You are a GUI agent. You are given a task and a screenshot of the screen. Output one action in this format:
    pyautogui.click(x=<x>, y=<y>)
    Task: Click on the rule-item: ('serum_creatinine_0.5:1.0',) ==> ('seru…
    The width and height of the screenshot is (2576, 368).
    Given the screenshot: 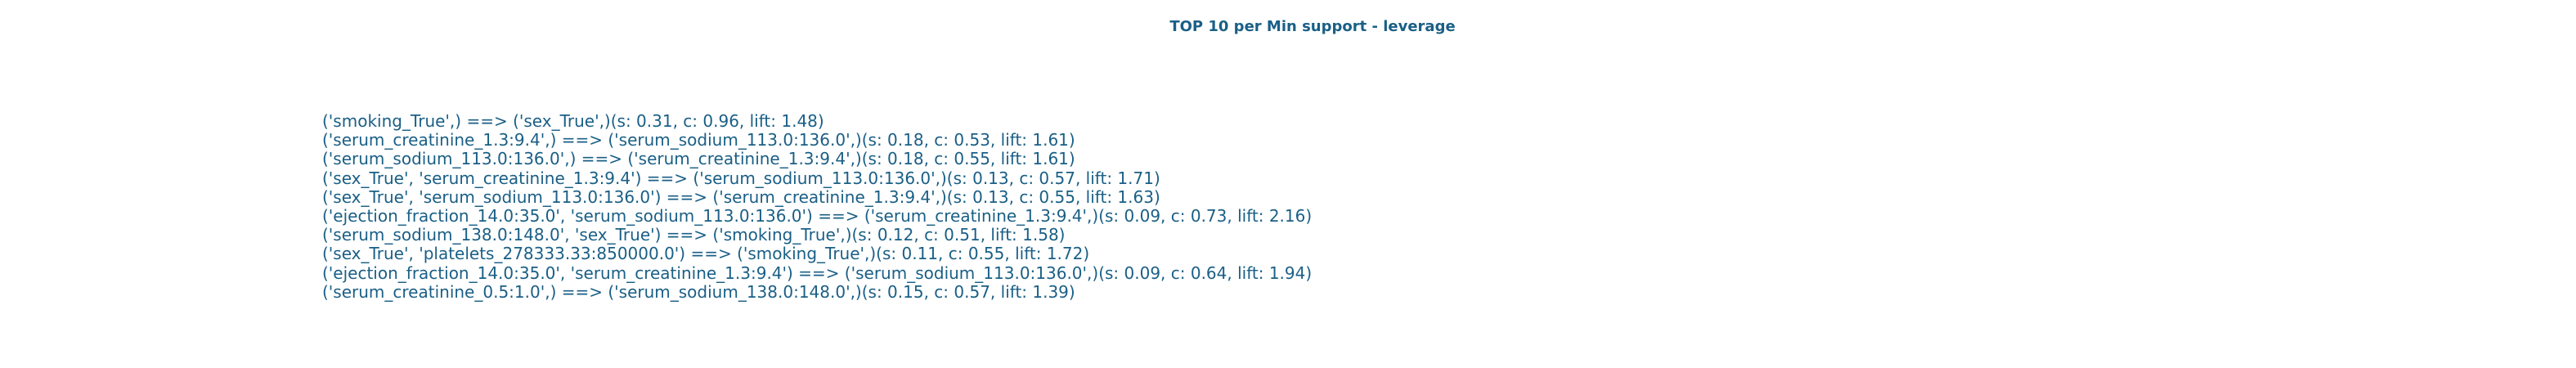 What is the action you would take?
    pyautogui.click(x=698, y=291)
    